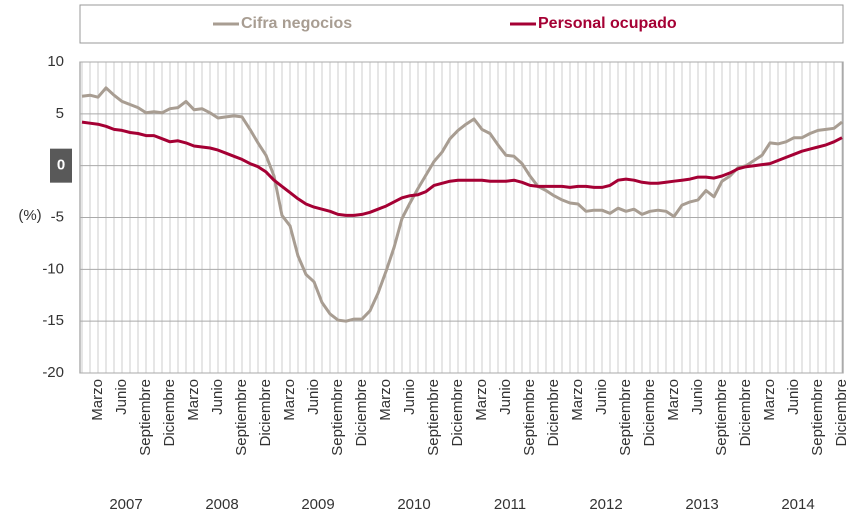 Image resolution: width=850 pixels, height=520 pixels. What do you see at coordinates (125, 504) in the screenshot?
I see `year-label: 2007` at bounding box center [125, 504].